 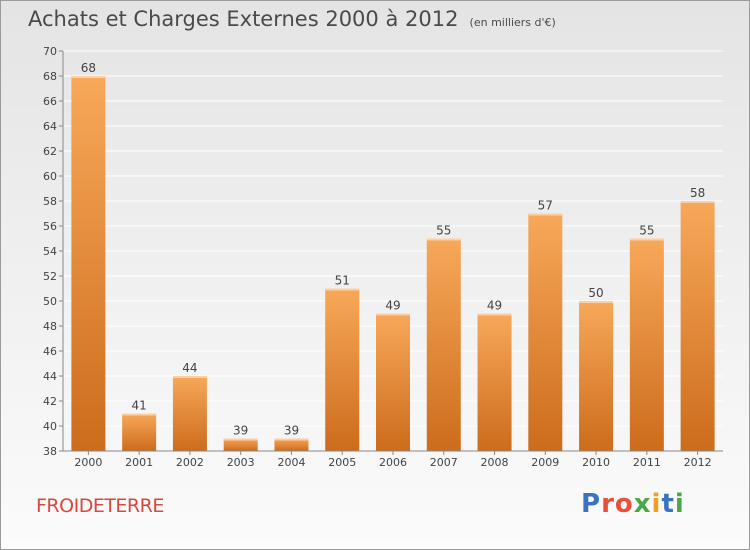 What do you see at coordinates (291, 462) in the screenshot?
I see `x-tick-label: 2004` at bounding box center [291, 462].